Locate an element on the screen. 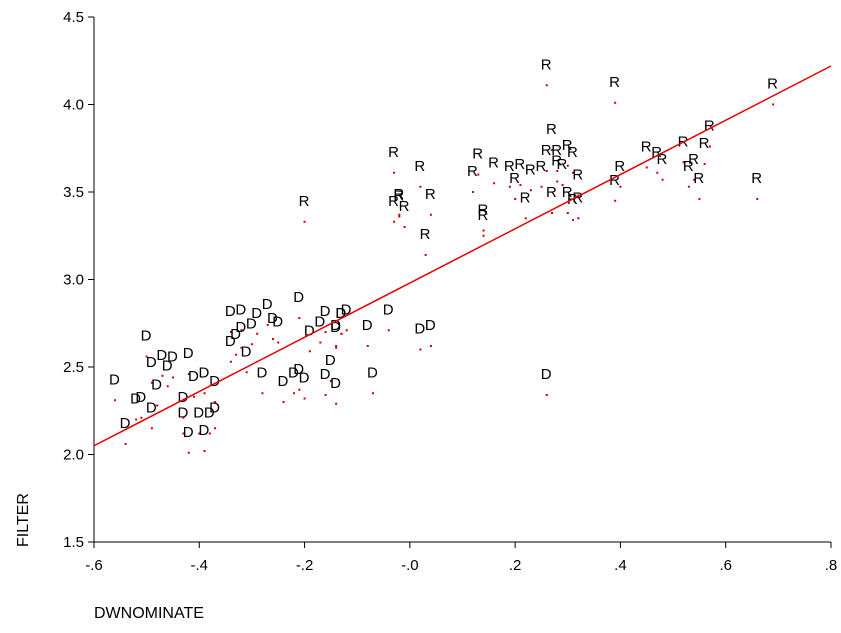  x-tick-label: .6 is located at coordinates (725, 565).